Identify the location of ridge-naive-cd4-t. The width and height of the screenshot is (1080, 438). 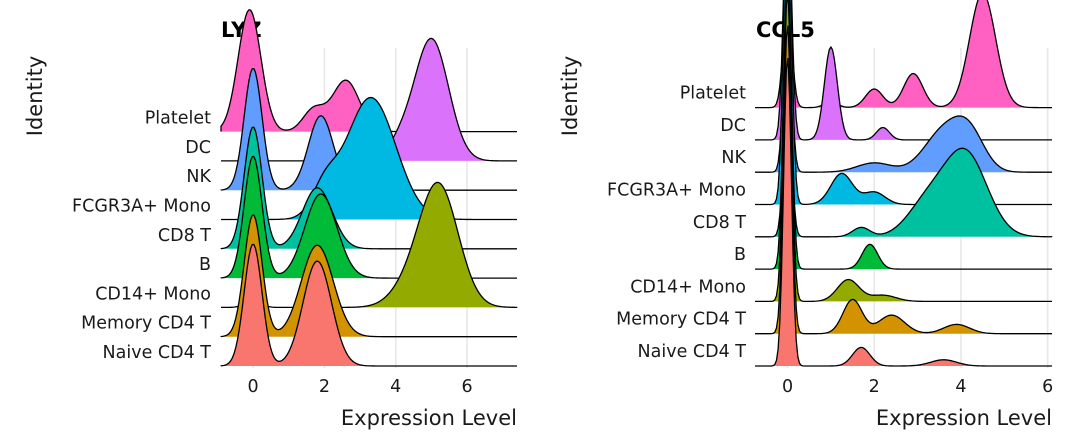
(368, 305).